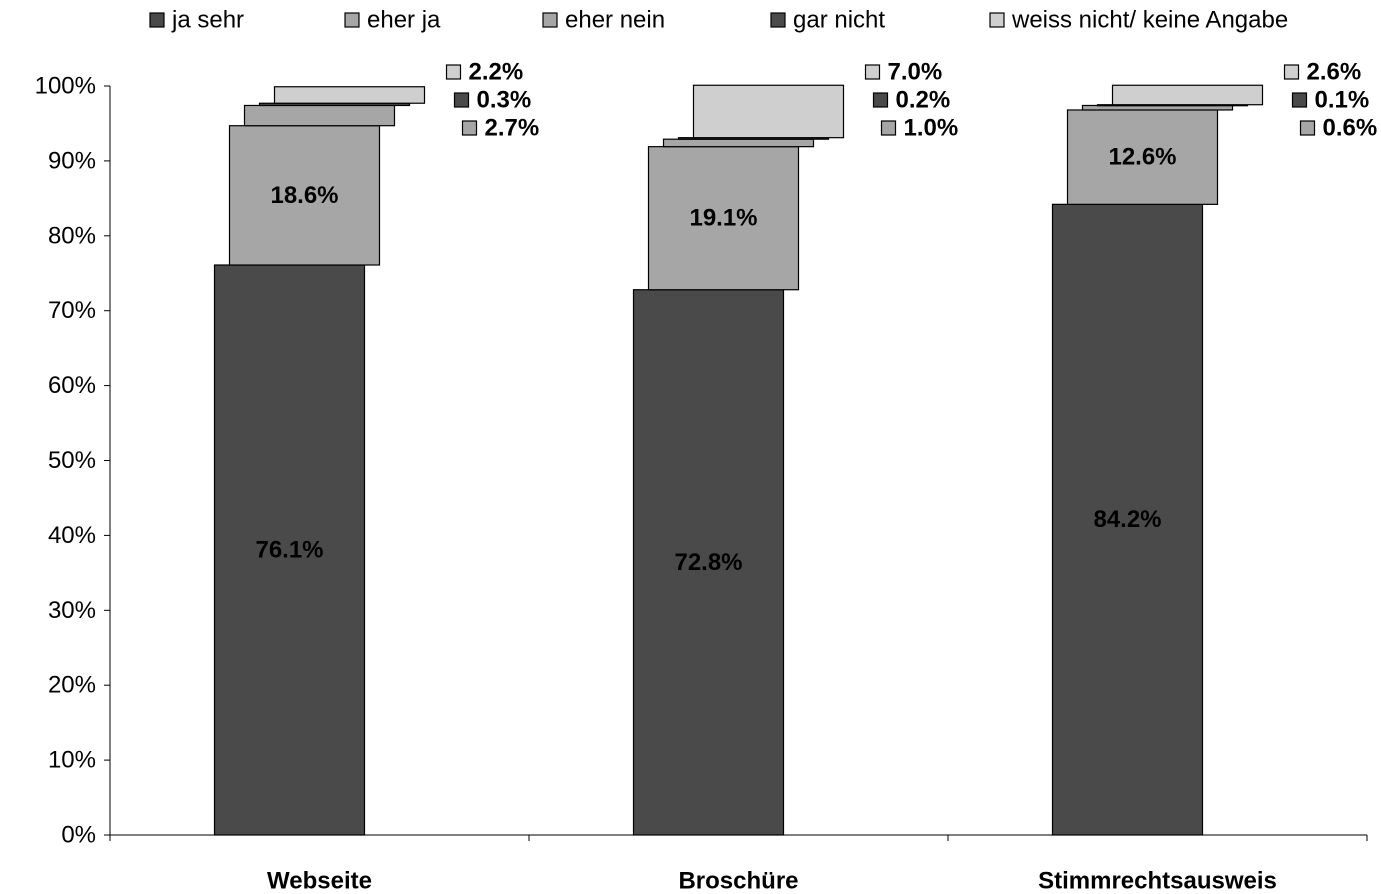  Describe the element at coordinates (1342, 100) in the screenshot. I see `callout-label: 0.1%` at that location.